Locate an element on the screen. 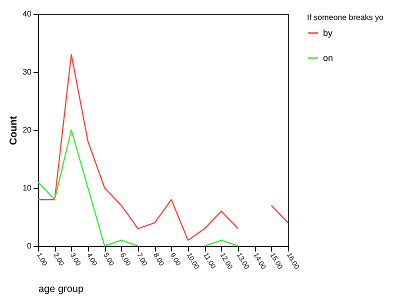 The width and height of the screenshot is (400, 300). y-axis-title: Count is located at coordinates (14, 130).